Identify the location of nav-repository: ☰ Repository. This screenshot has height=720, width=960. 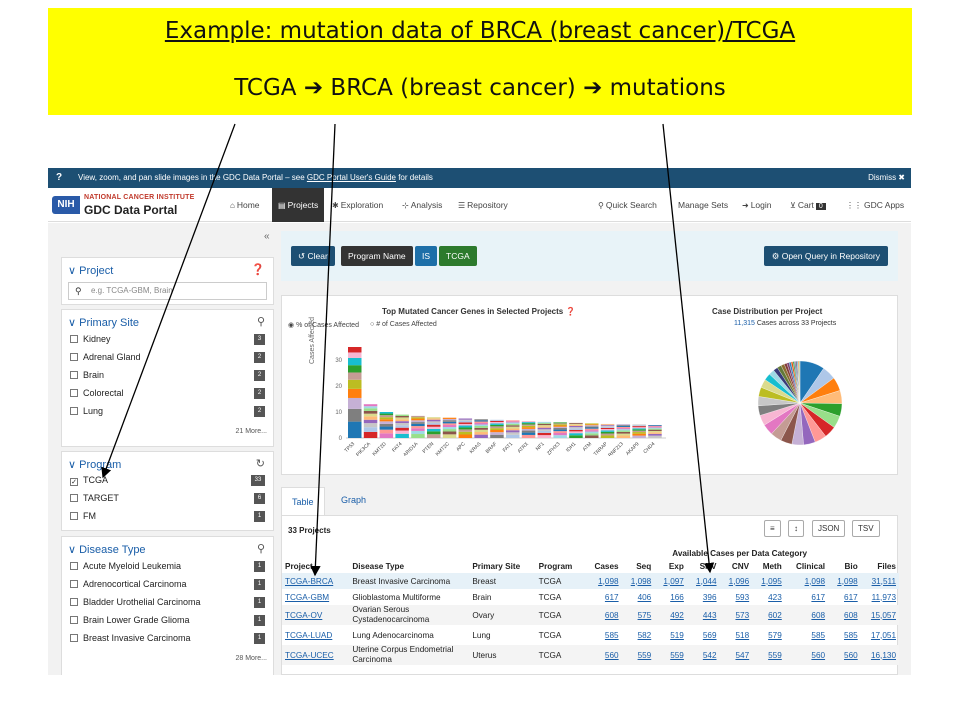
(483, 205).